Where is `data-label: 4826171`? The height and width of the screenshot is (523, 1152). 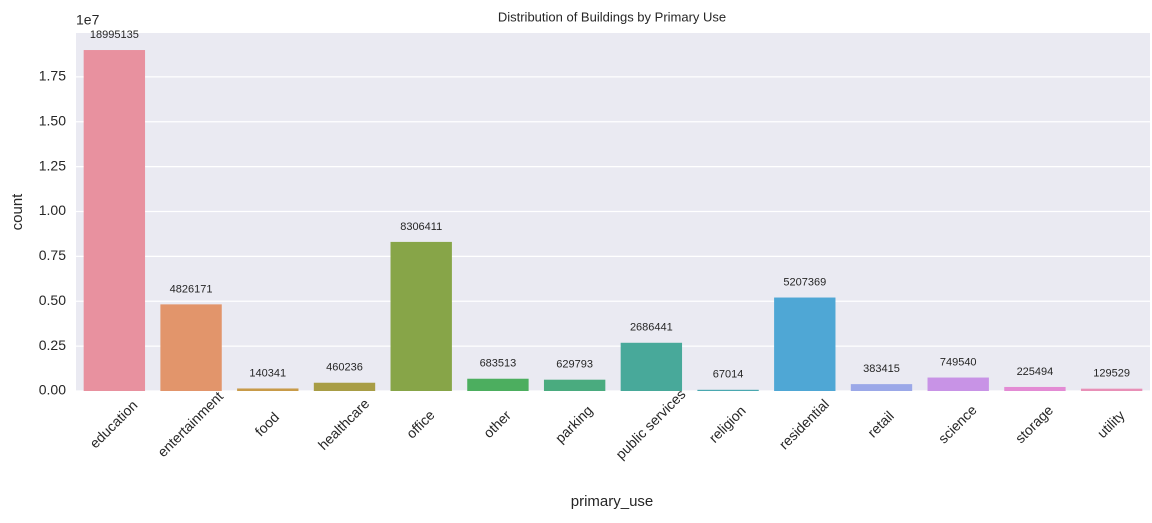 data-label: 4826171 is located at coordinates (191, 289).